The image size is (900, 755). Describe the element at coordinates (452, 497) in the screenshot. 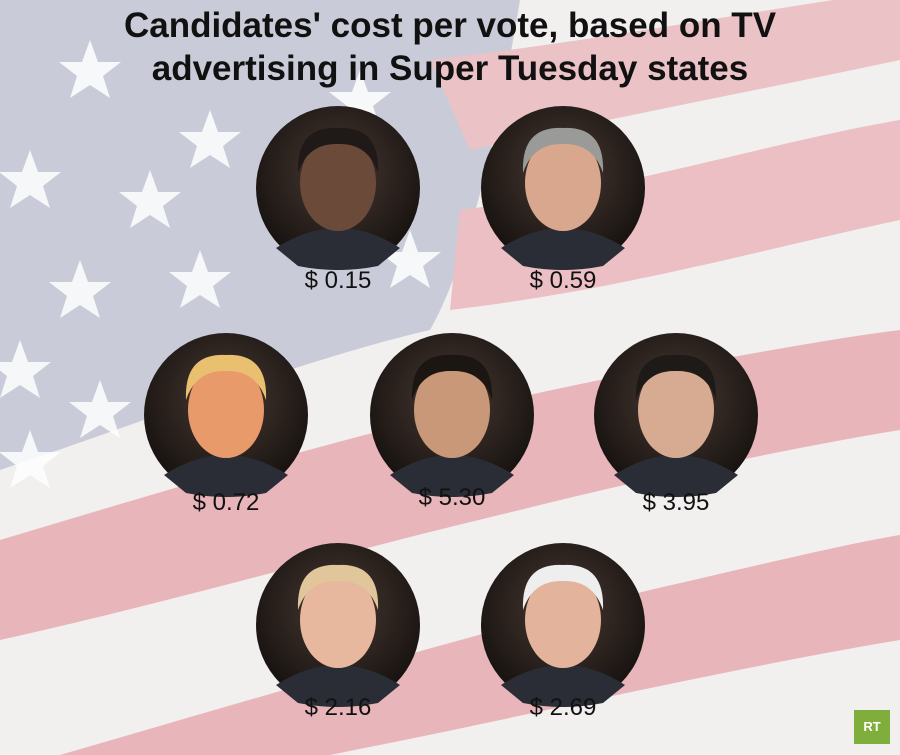

I see `cost-label: $ 5.30` at that location.